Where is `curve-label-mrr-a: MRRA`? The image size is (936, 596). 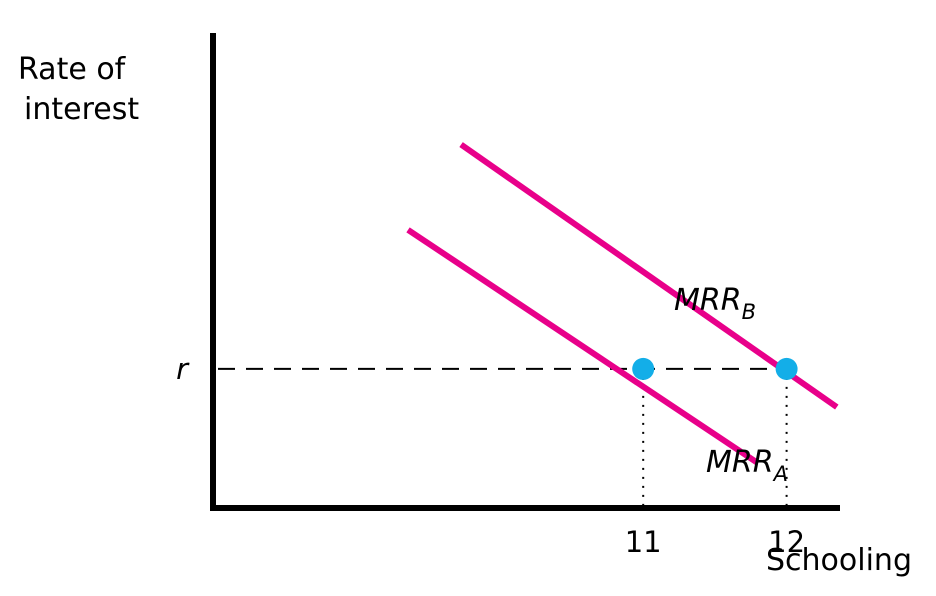 curve-label-mrr-a: MRRA is located at coordinates (747, 465).